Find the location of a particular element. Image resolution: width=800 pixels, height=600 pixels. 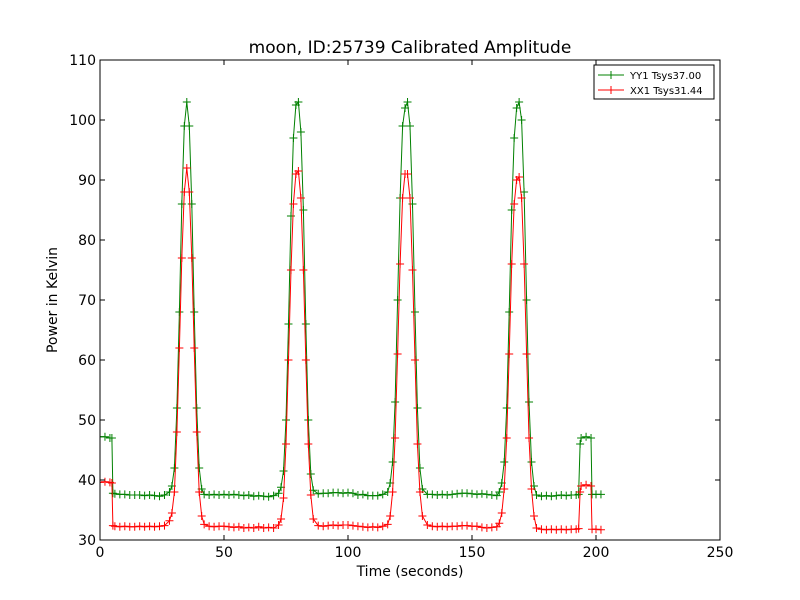

y-axis-label: Power in Kelvin is located at coordinates (53, 300).